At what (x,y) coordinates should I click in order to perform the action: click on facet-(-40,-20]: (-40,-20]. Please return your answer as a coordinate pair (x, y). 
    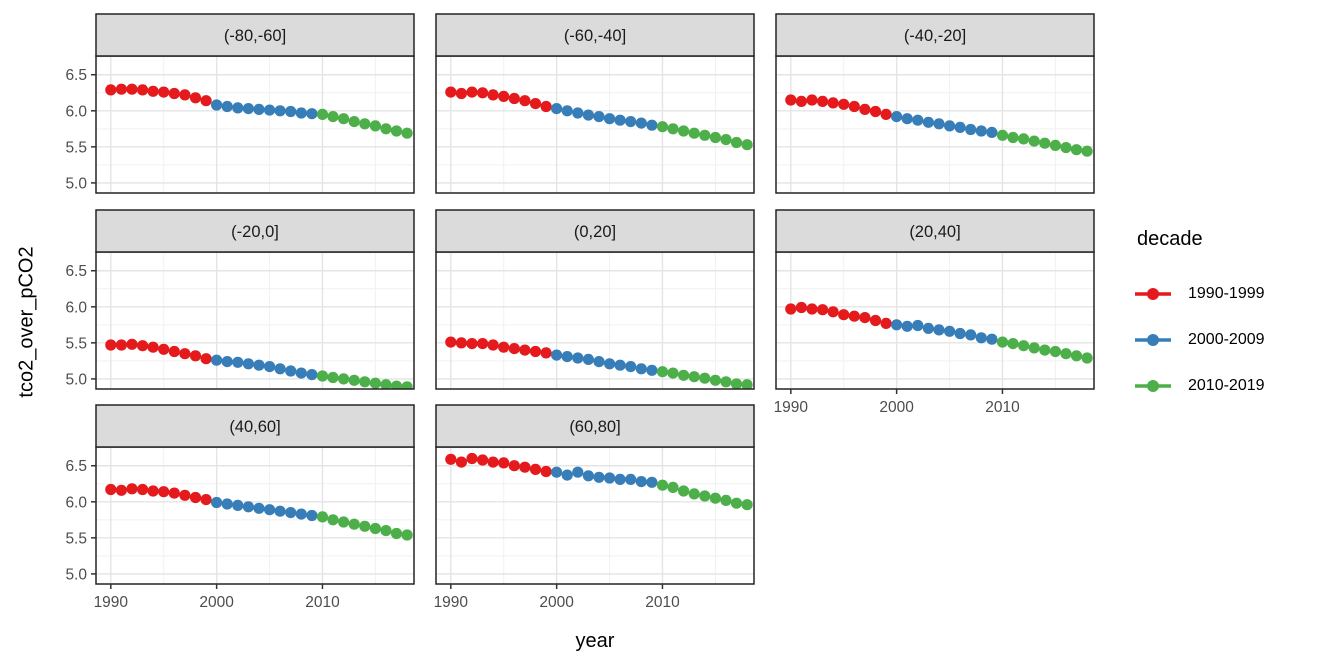
    Looking at the image, I should click on (935, 103).